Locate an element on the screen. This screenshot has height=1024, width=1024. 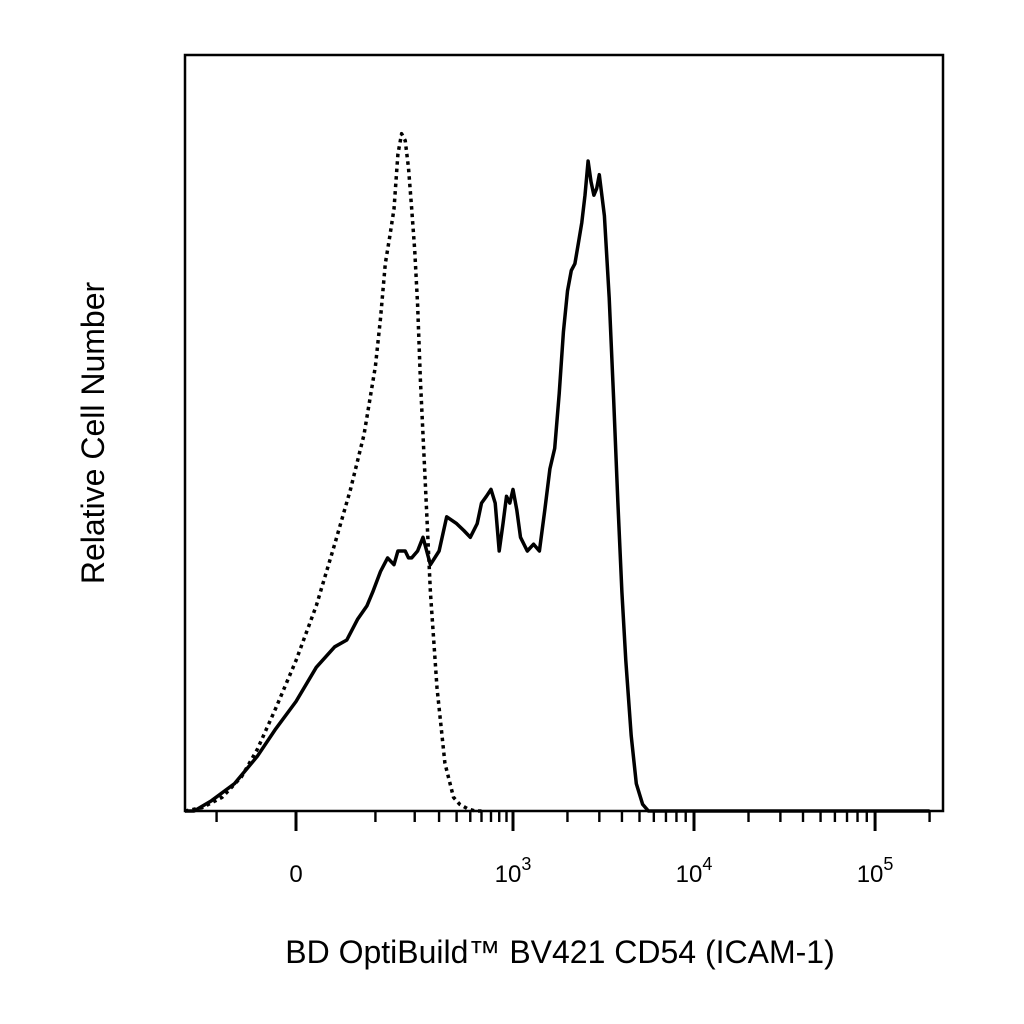
x-tick-label: 10³ is located at coordinates (513, 871).